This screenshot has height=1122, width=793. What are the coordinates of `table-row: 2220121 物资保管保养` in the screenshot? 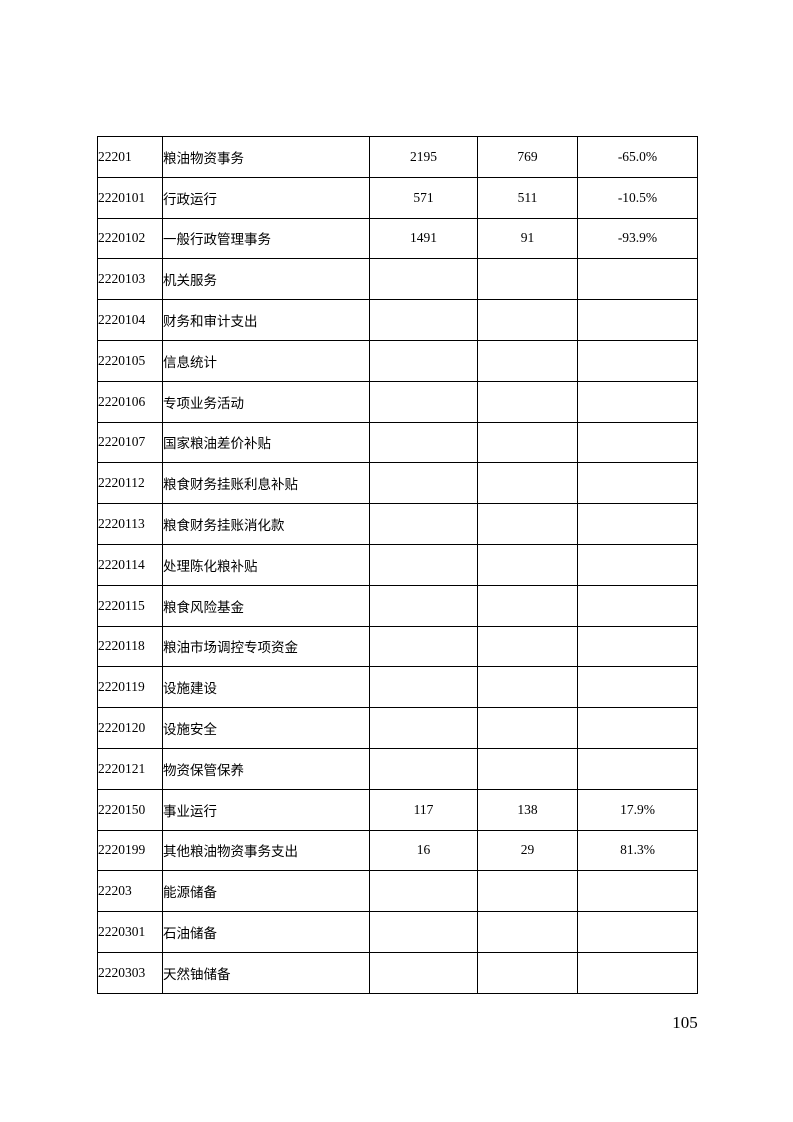 It's located at (397, 768).